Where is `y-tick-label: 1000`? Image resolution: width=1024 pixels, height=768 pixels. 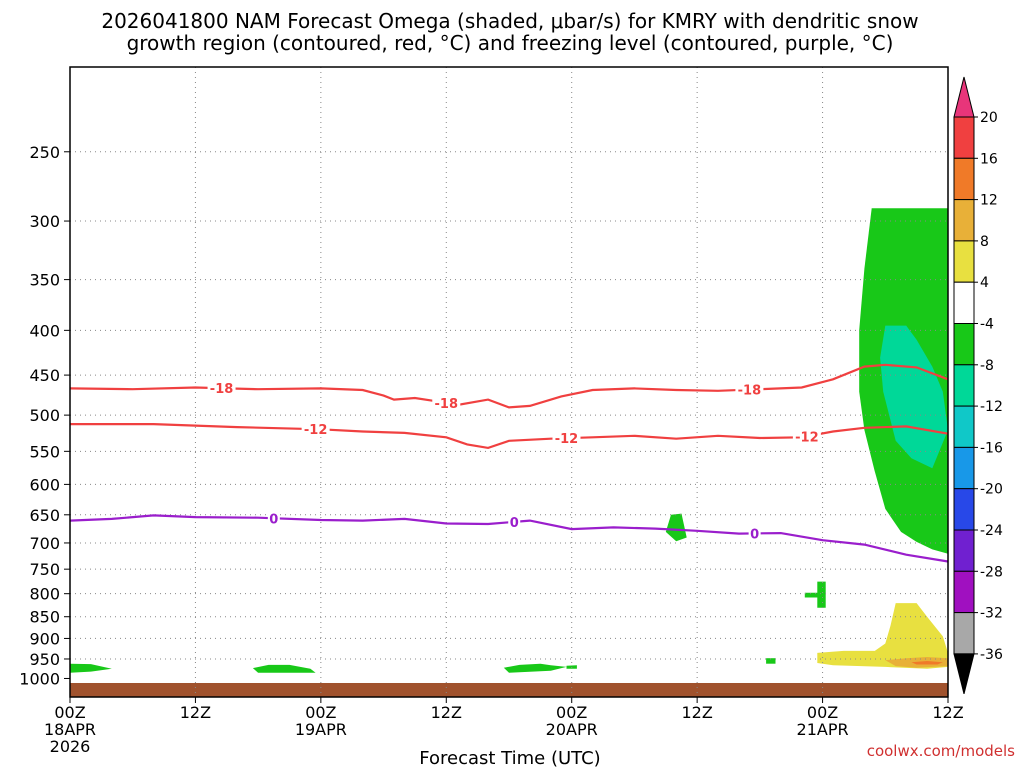 y-tick-label: 1000 is located at coordinates (39, 678).